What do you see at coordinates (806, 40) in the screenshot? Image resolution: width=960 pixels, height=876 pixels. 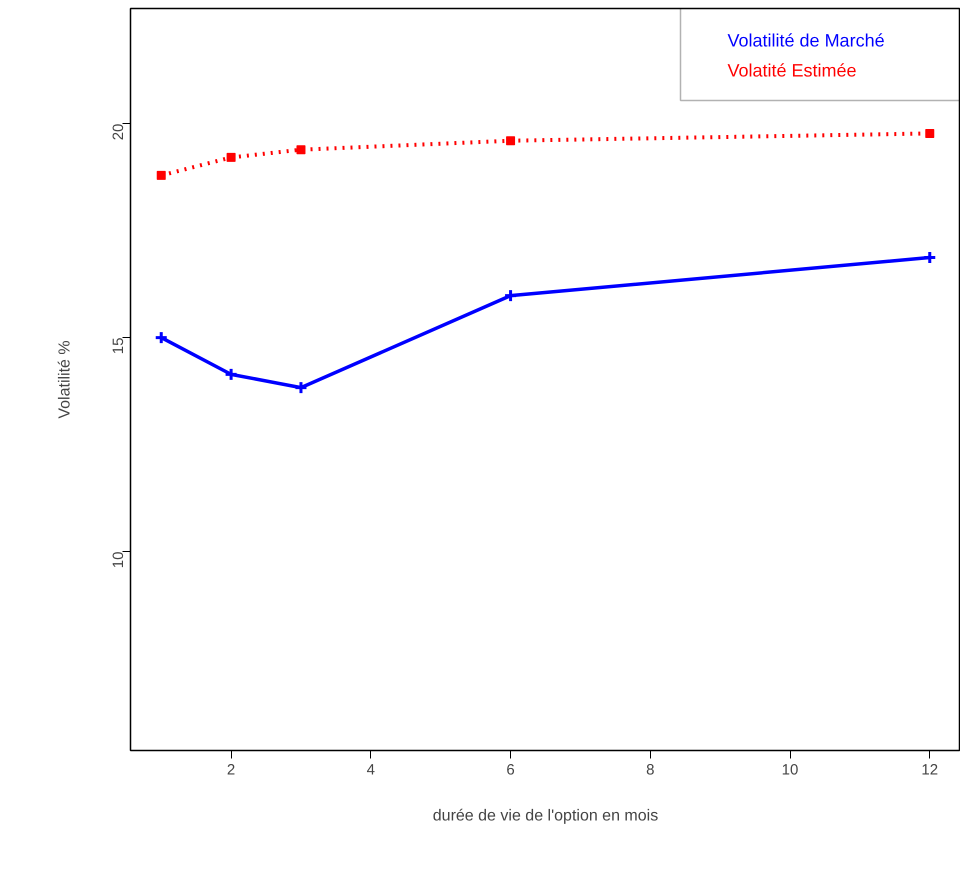 I see `text: Volatilité de Marché` at bounding box center [806, 40].